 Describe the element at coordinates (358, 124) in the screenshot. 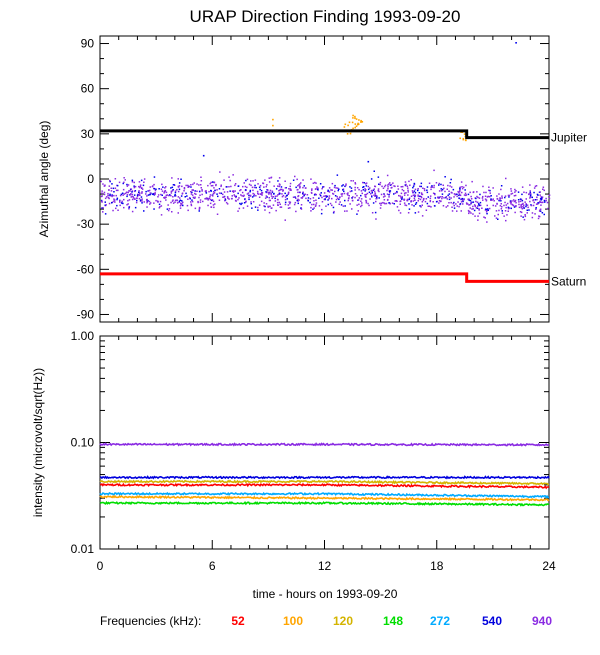

I see `outlier-point` at that location.